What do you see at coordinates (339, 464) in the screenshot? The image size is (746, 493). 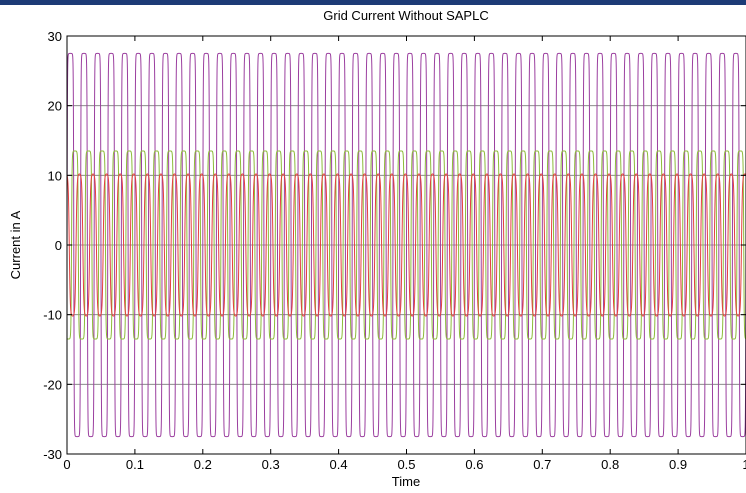 I see `x-tick-label: 0.4` at bounding box center [339, 464].